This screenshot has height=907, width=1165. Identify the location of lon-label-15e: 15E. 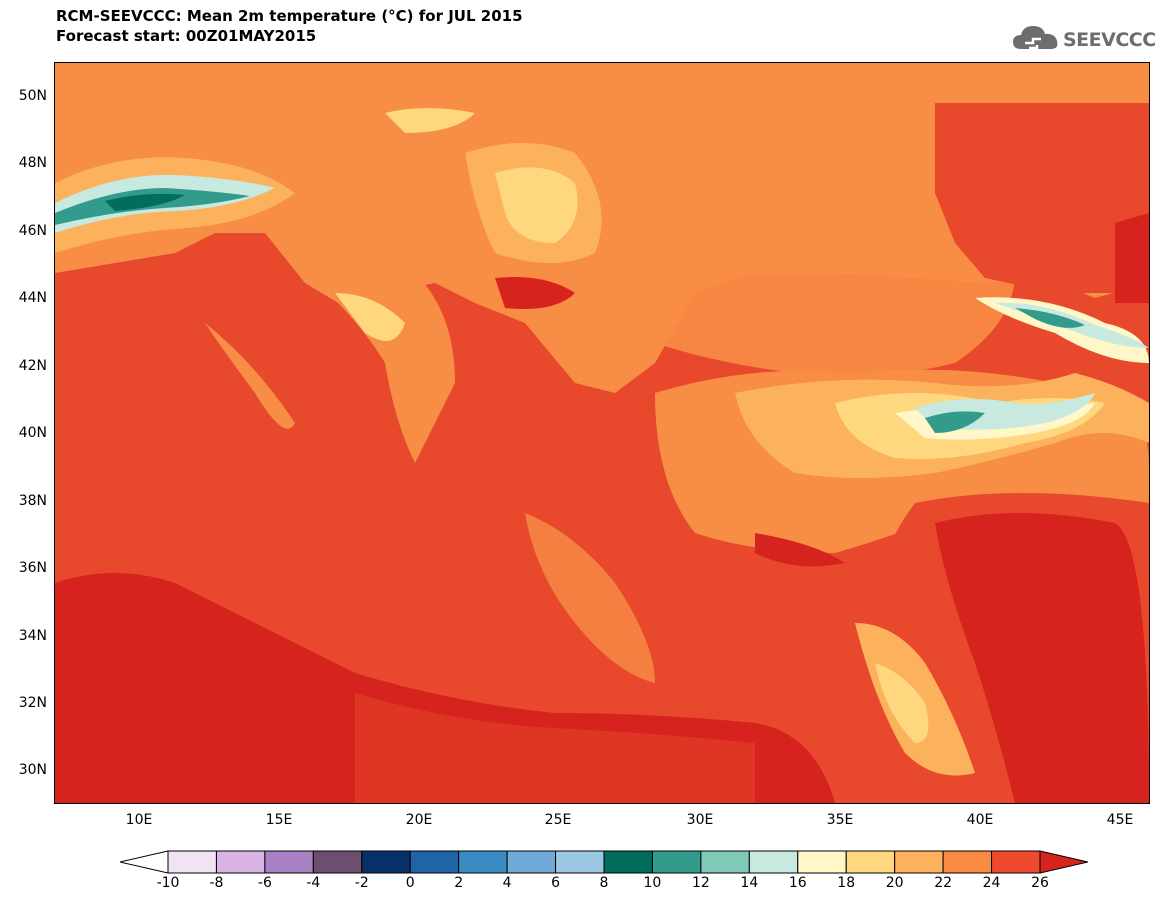
(279, 820).